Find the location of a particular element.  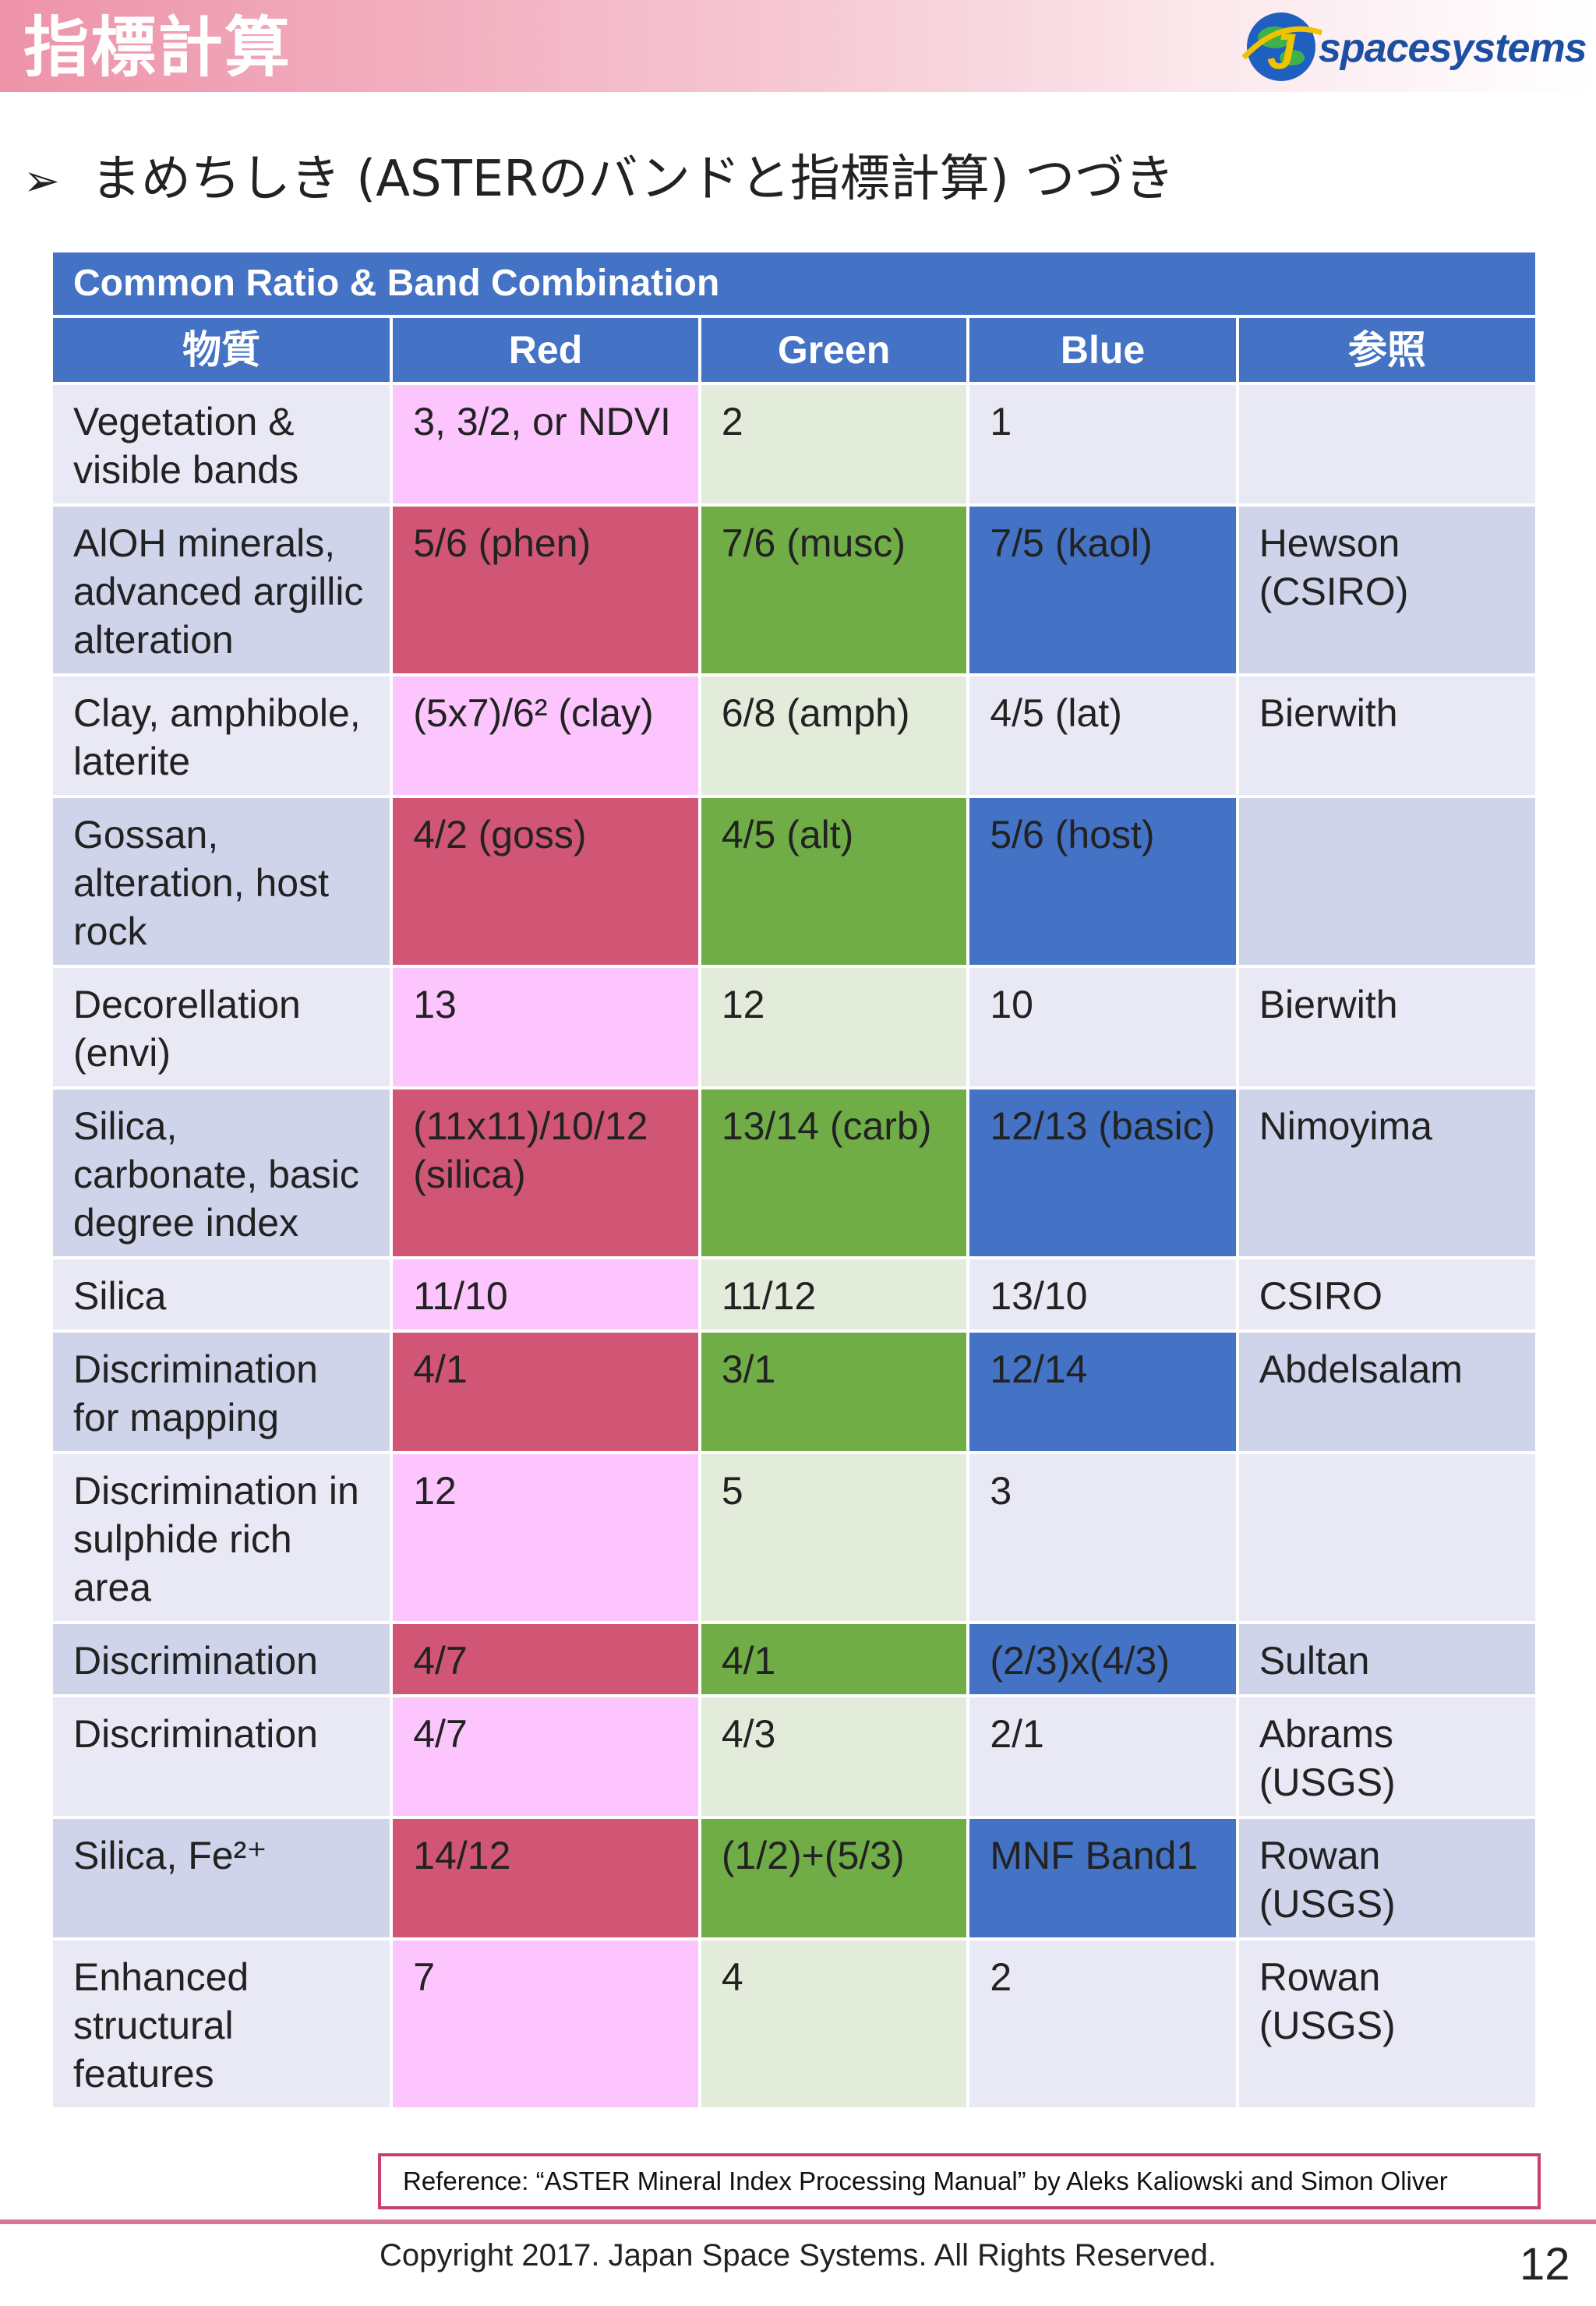

table-cell: 3, 3/2, or NDVI is located at coordinates (545, 444).